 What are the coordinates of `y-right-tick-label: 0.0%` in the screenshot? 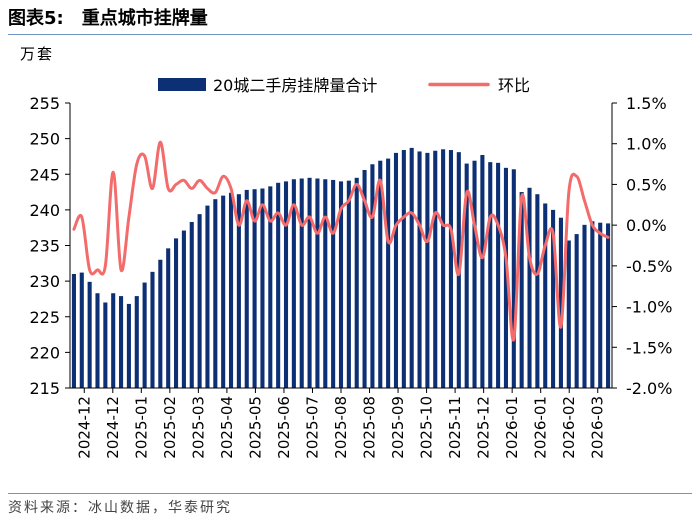 It's located at (646, 225).